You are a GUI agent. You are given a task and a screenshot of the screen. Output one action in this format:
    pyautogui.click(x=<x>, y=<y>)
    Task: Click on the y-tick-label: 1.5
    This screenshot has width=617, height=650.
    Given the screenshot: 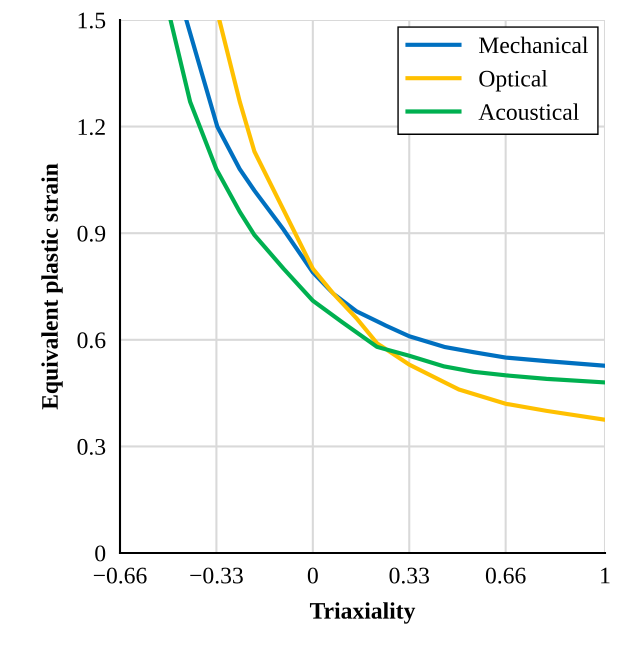 What is the action you would take?
    pyautogui.click(x=92, y=20)
    